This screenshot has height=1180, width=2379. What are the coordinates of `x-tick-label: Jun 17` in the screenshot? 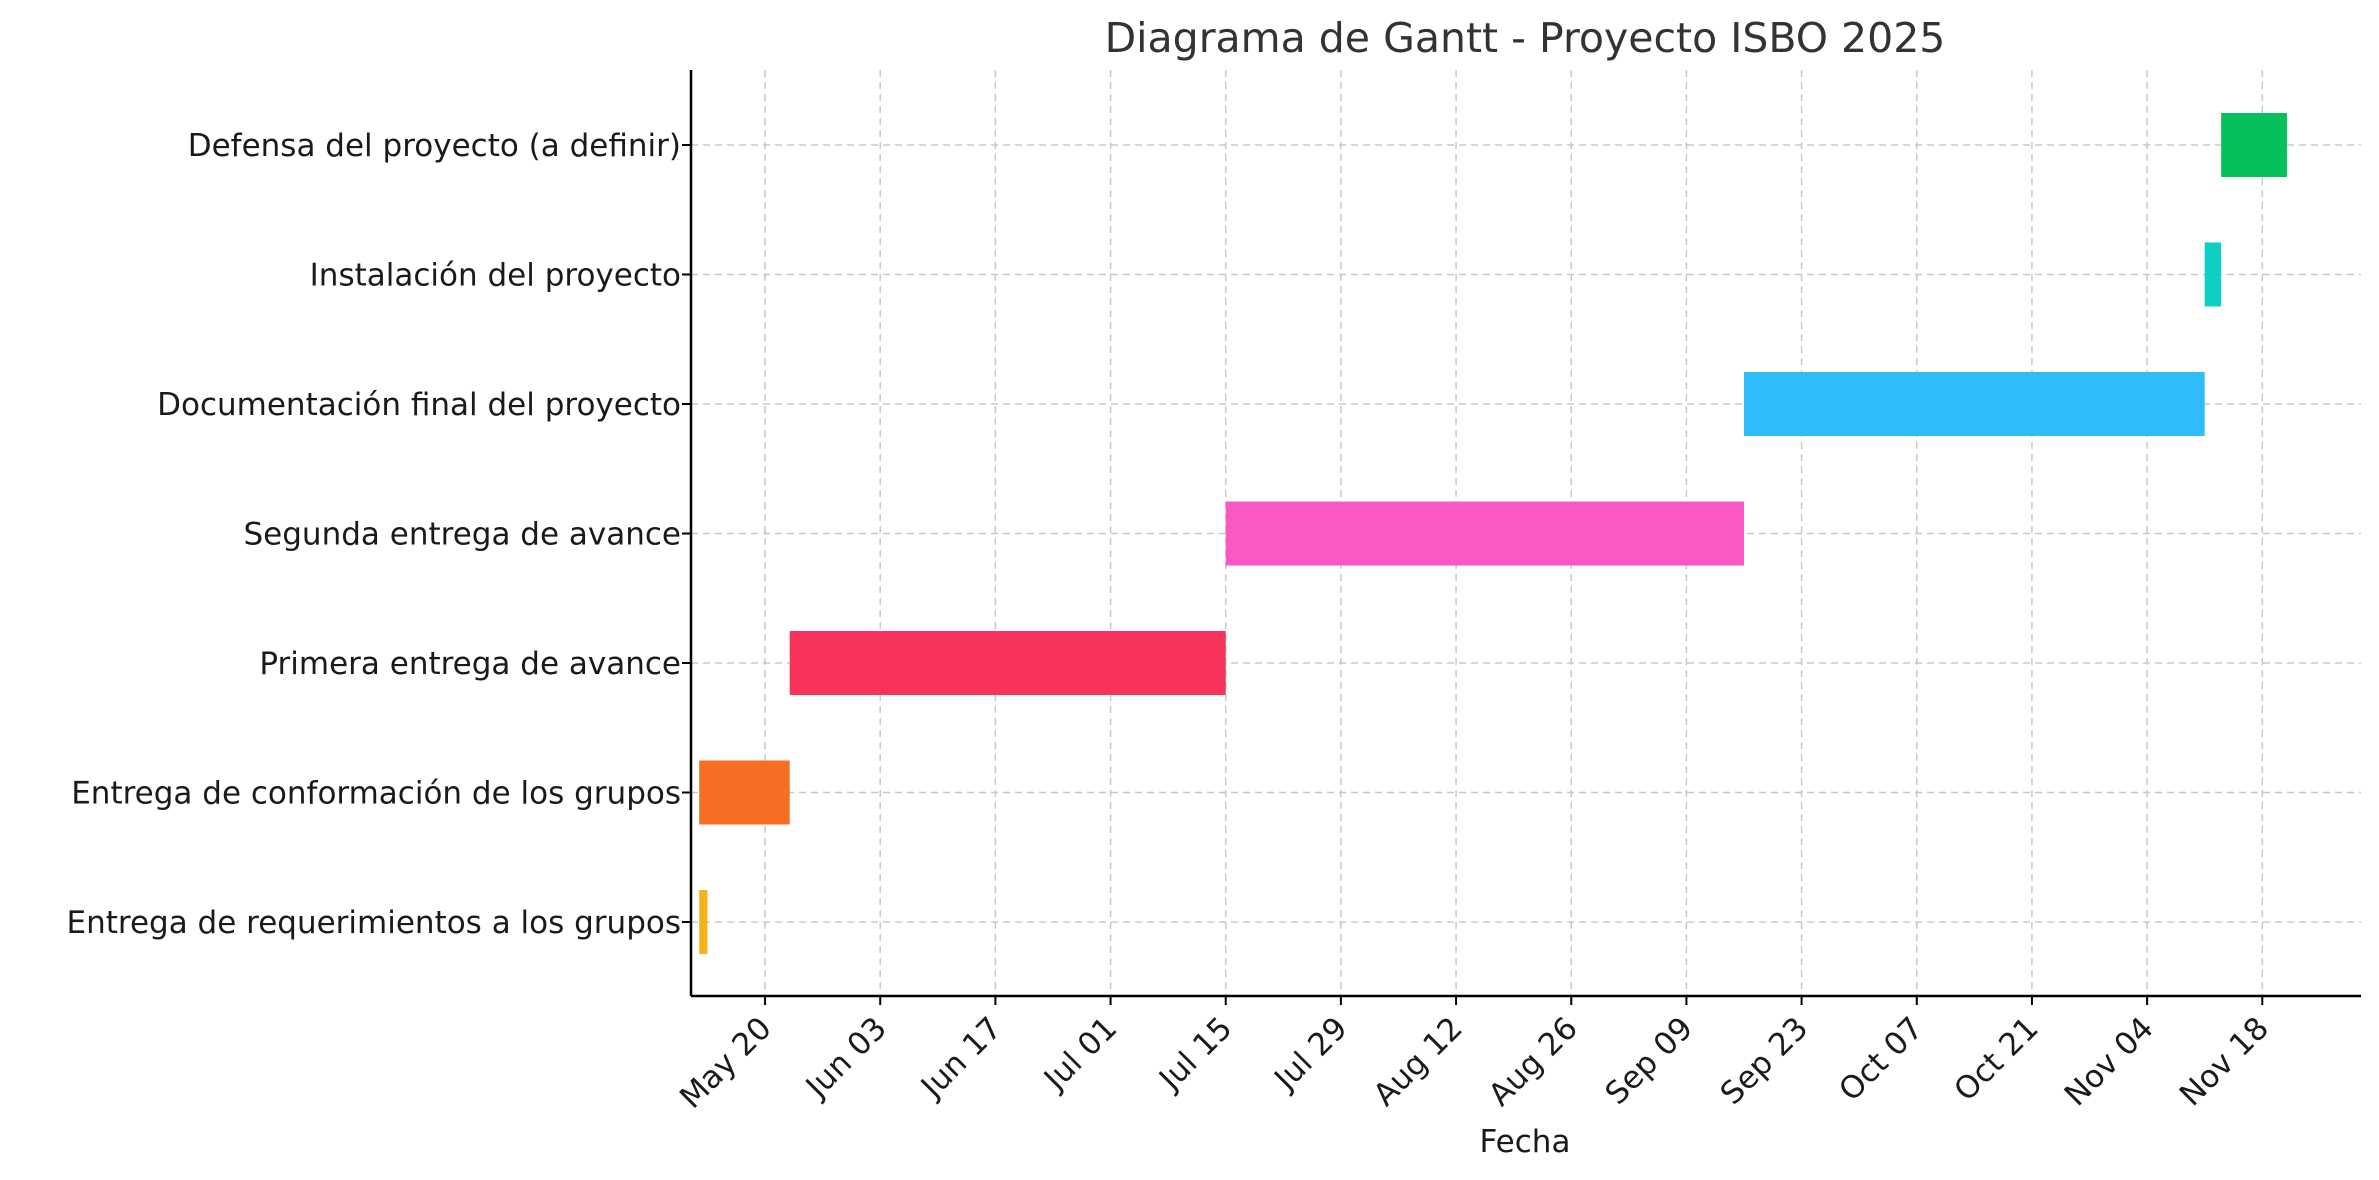 It's located at (961, 1058).